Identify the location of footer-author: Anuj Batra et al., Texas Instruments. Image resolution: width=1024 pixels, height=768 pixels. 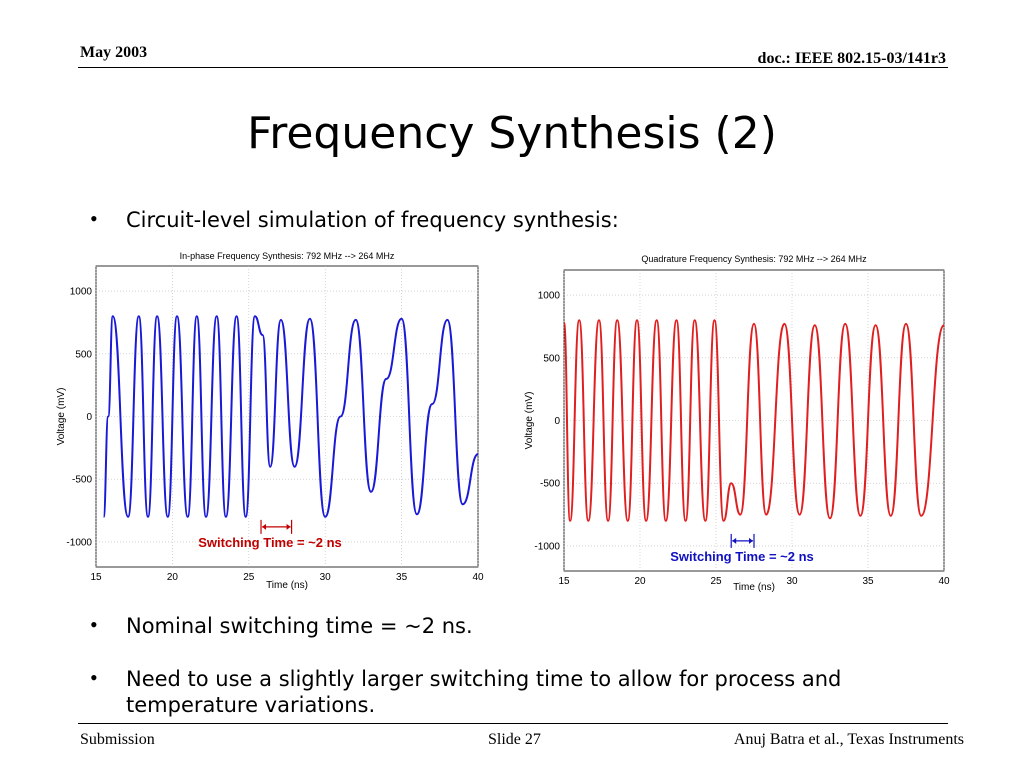
(848, 739).